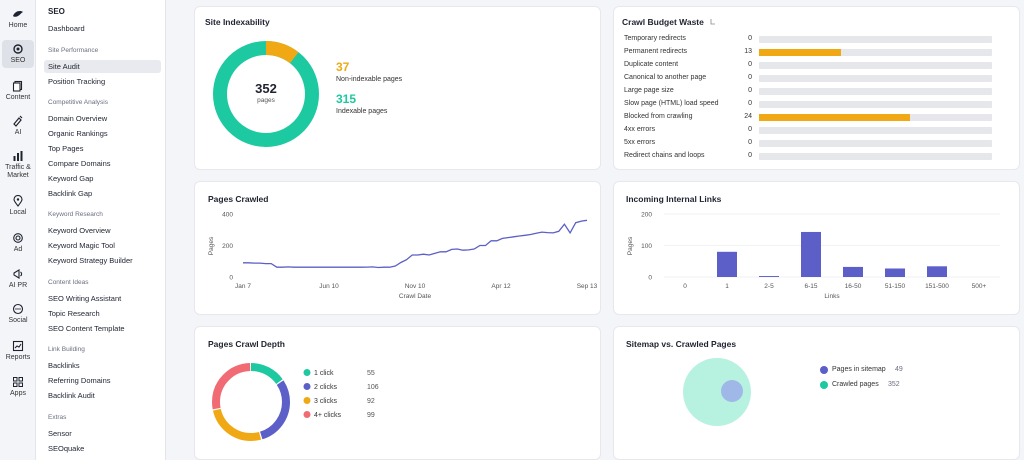 The image size is (1024, 460). Describe the element at coordinates (90, 260) in the screenshot. I see `sidebar-item-keyword-strategy-builder: Keyword Strategy Builder` at that location.